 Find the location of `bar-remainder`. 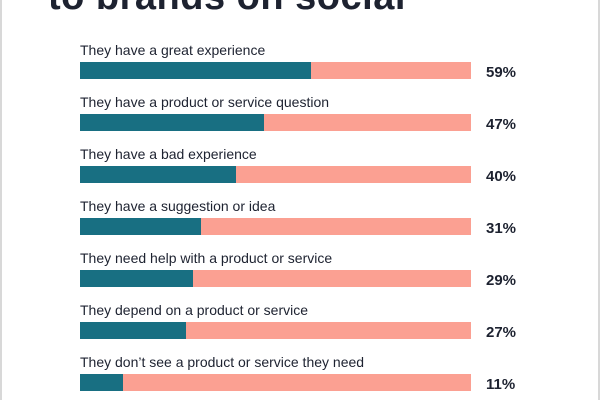

bar-remainder is located at coordinates (275, 382).